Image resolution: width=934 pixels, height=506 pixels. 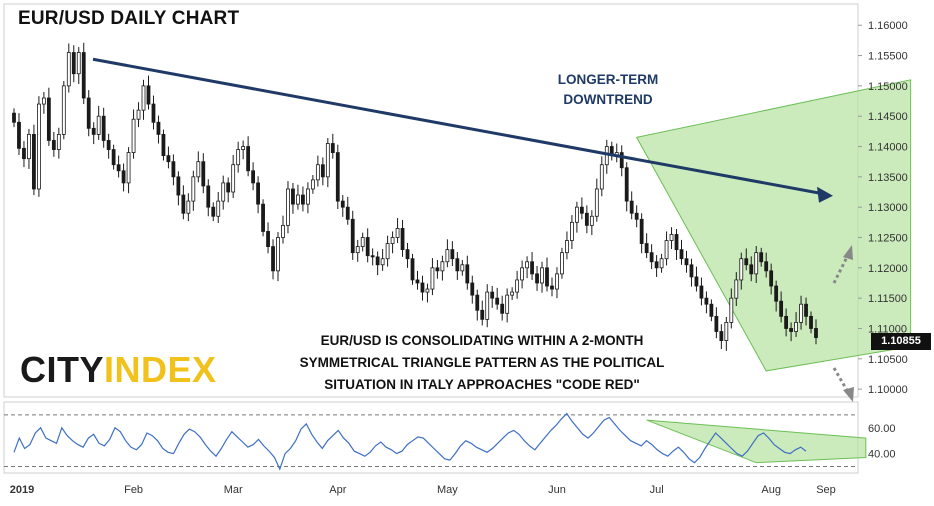 I want to click on current-price-tag: 1.10855, so click(x=901, y=341).